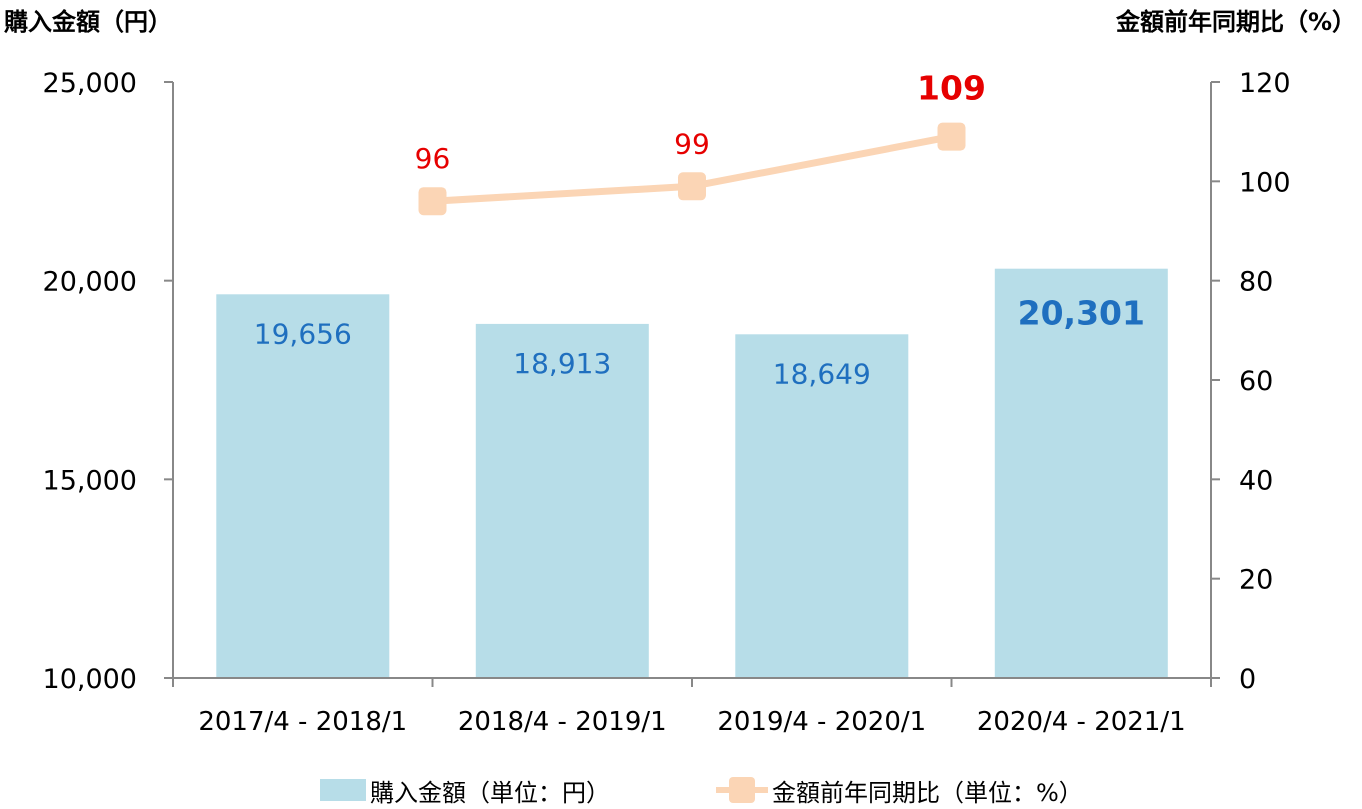 This screenshot has width=1362, height=809. I want to click on legend-label-yoy-ratio: 金額前年同期比（単位：%）, so click(927, 792).